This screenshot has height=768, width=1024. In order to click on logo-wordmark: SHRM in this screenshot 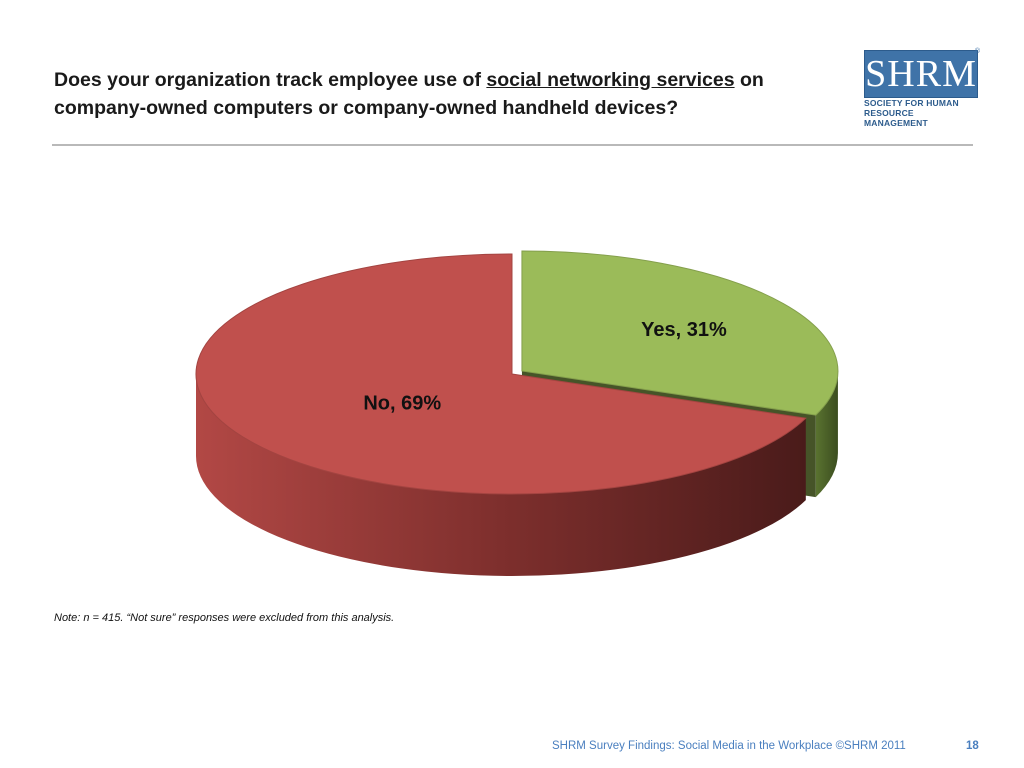, I will do `click(921, 74)`.